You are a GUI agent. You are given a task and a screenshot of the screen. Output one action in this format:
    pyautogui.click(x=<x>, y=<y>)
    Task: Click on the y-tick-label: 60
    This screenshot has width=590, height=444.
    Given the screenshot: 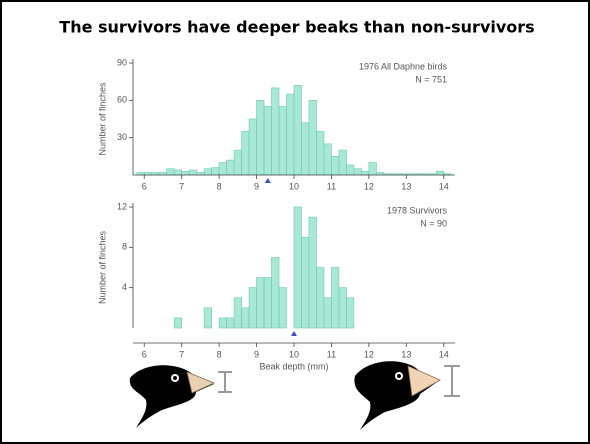 What is the action you would take?
    pyautogui.click(x=122, y=100)
    